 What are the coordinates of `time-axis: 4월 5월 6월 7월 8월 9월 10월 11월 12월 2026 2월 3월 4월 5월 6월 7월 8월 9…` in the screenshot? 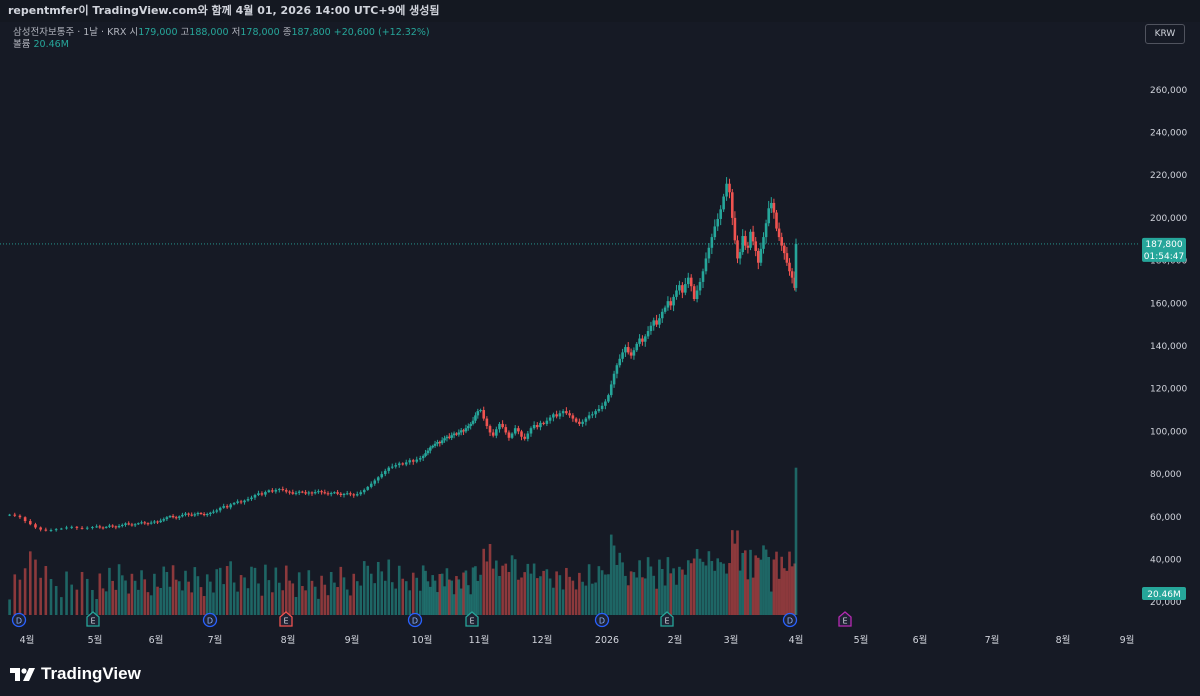 It's located at (577, 640).